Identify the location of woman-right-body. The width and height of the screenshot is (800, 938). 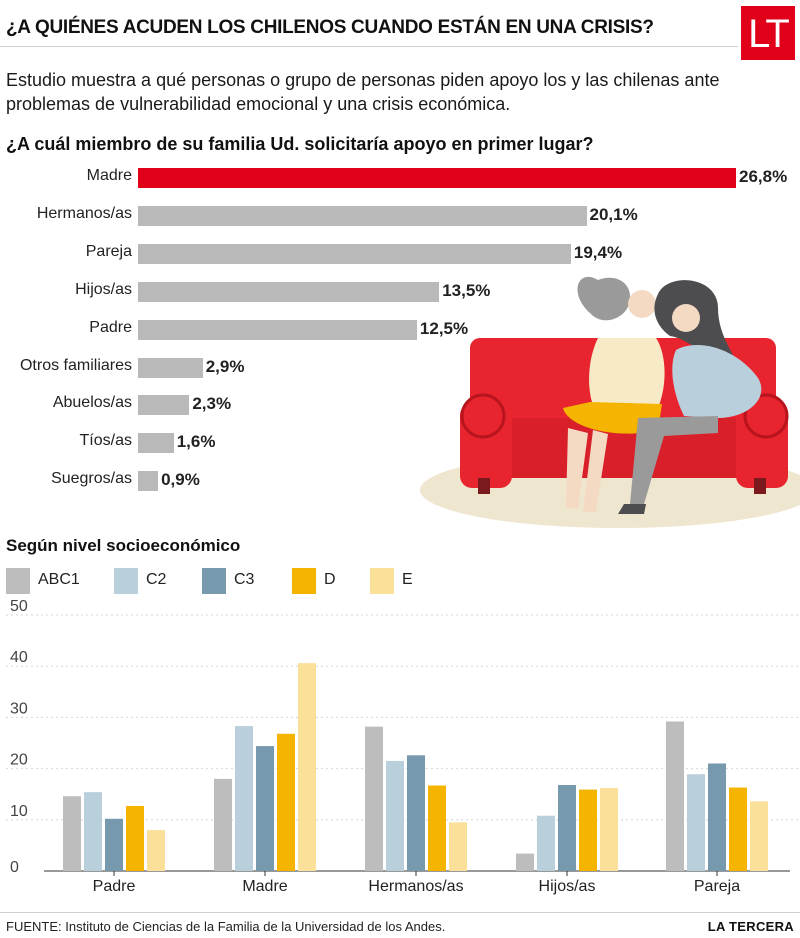
(717, 381).